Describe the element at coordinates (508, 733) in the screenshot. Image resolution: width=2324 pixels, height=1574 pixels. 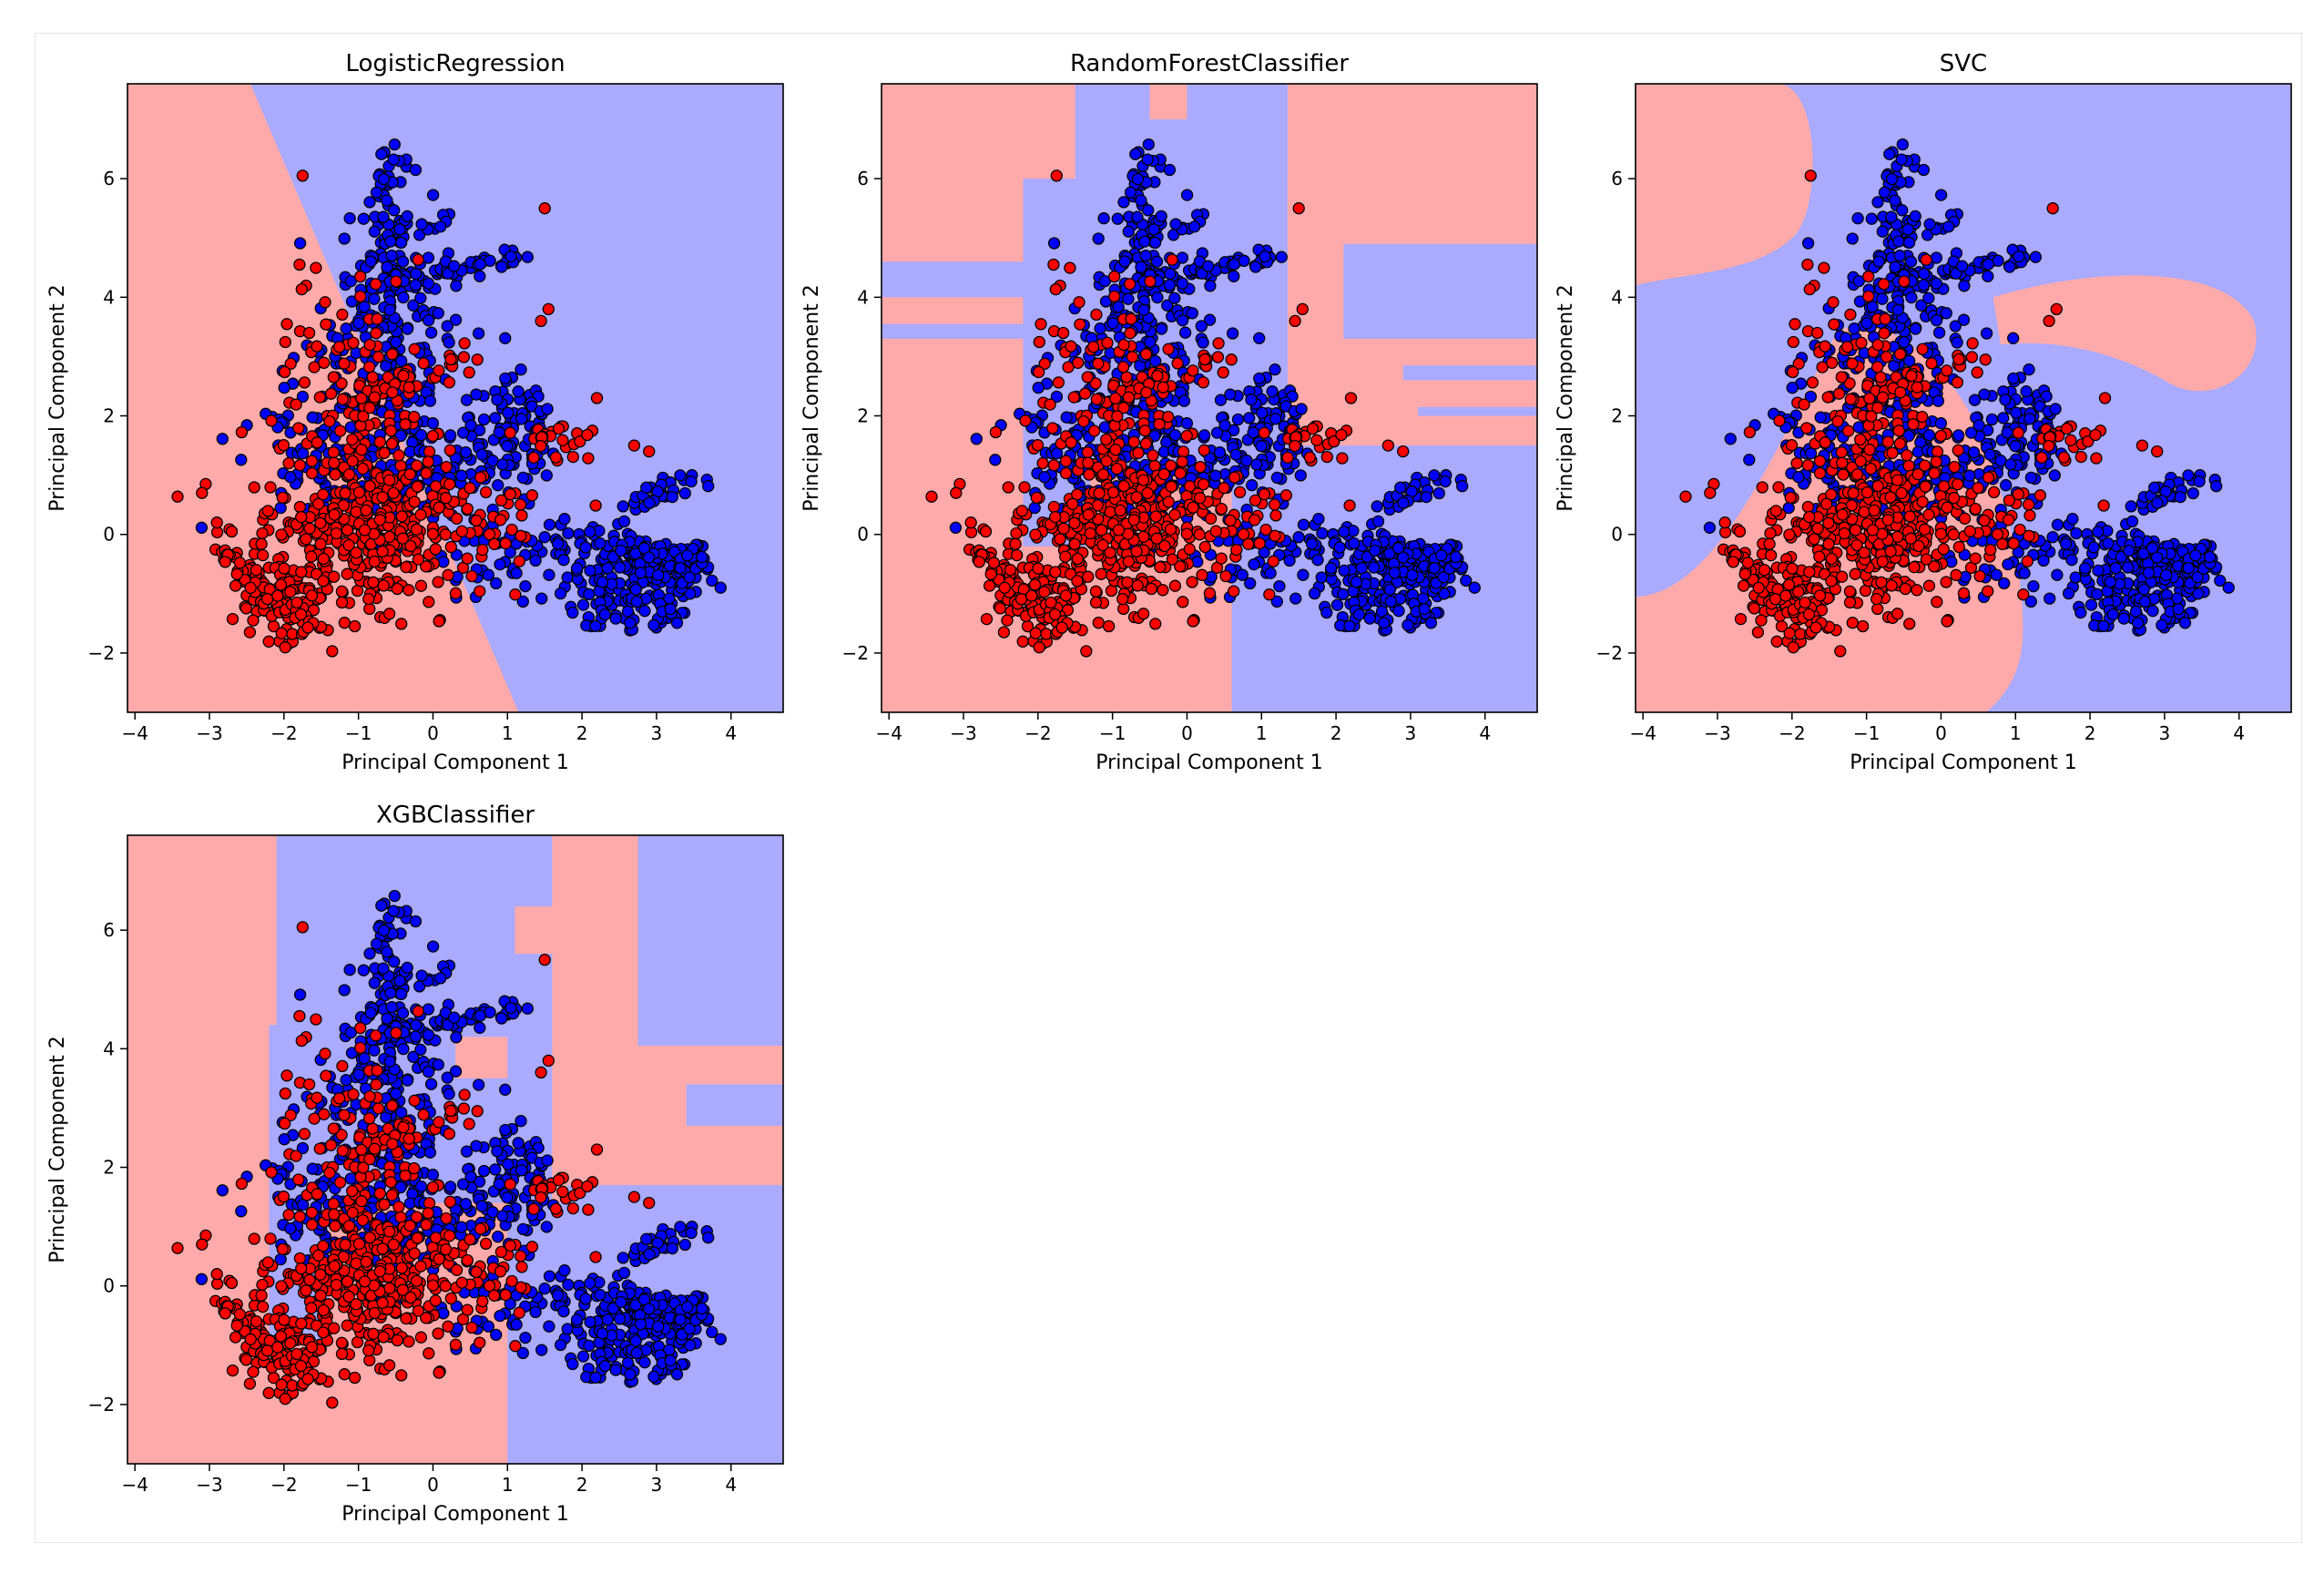
I see `x-tick-label: 1` at that location.